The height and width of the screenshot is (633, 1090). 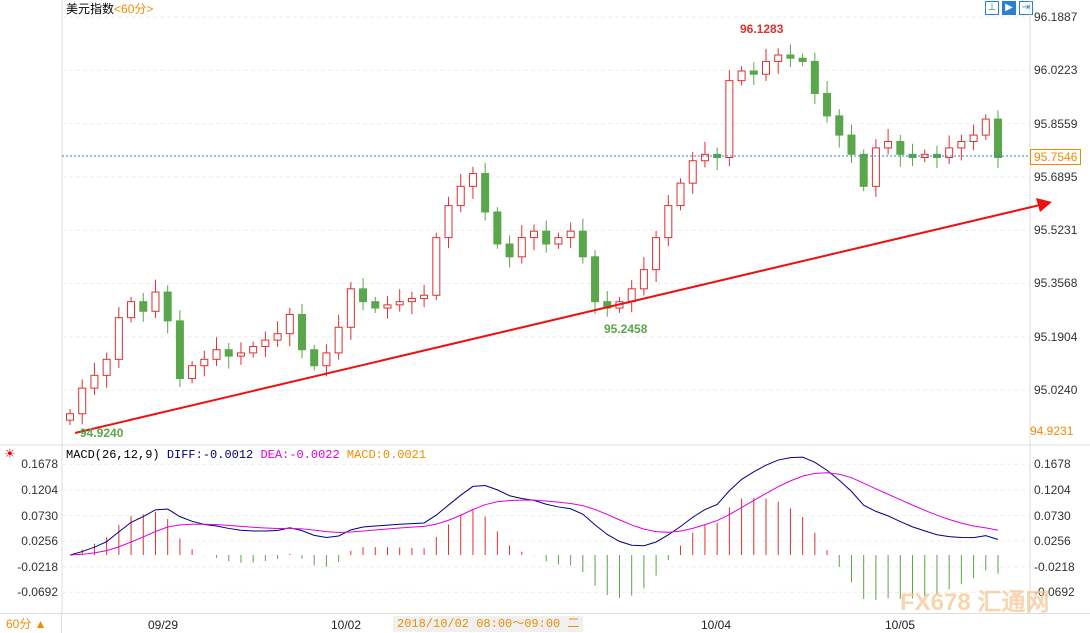 I want to click on dea-line, so click(x=534, y=514).